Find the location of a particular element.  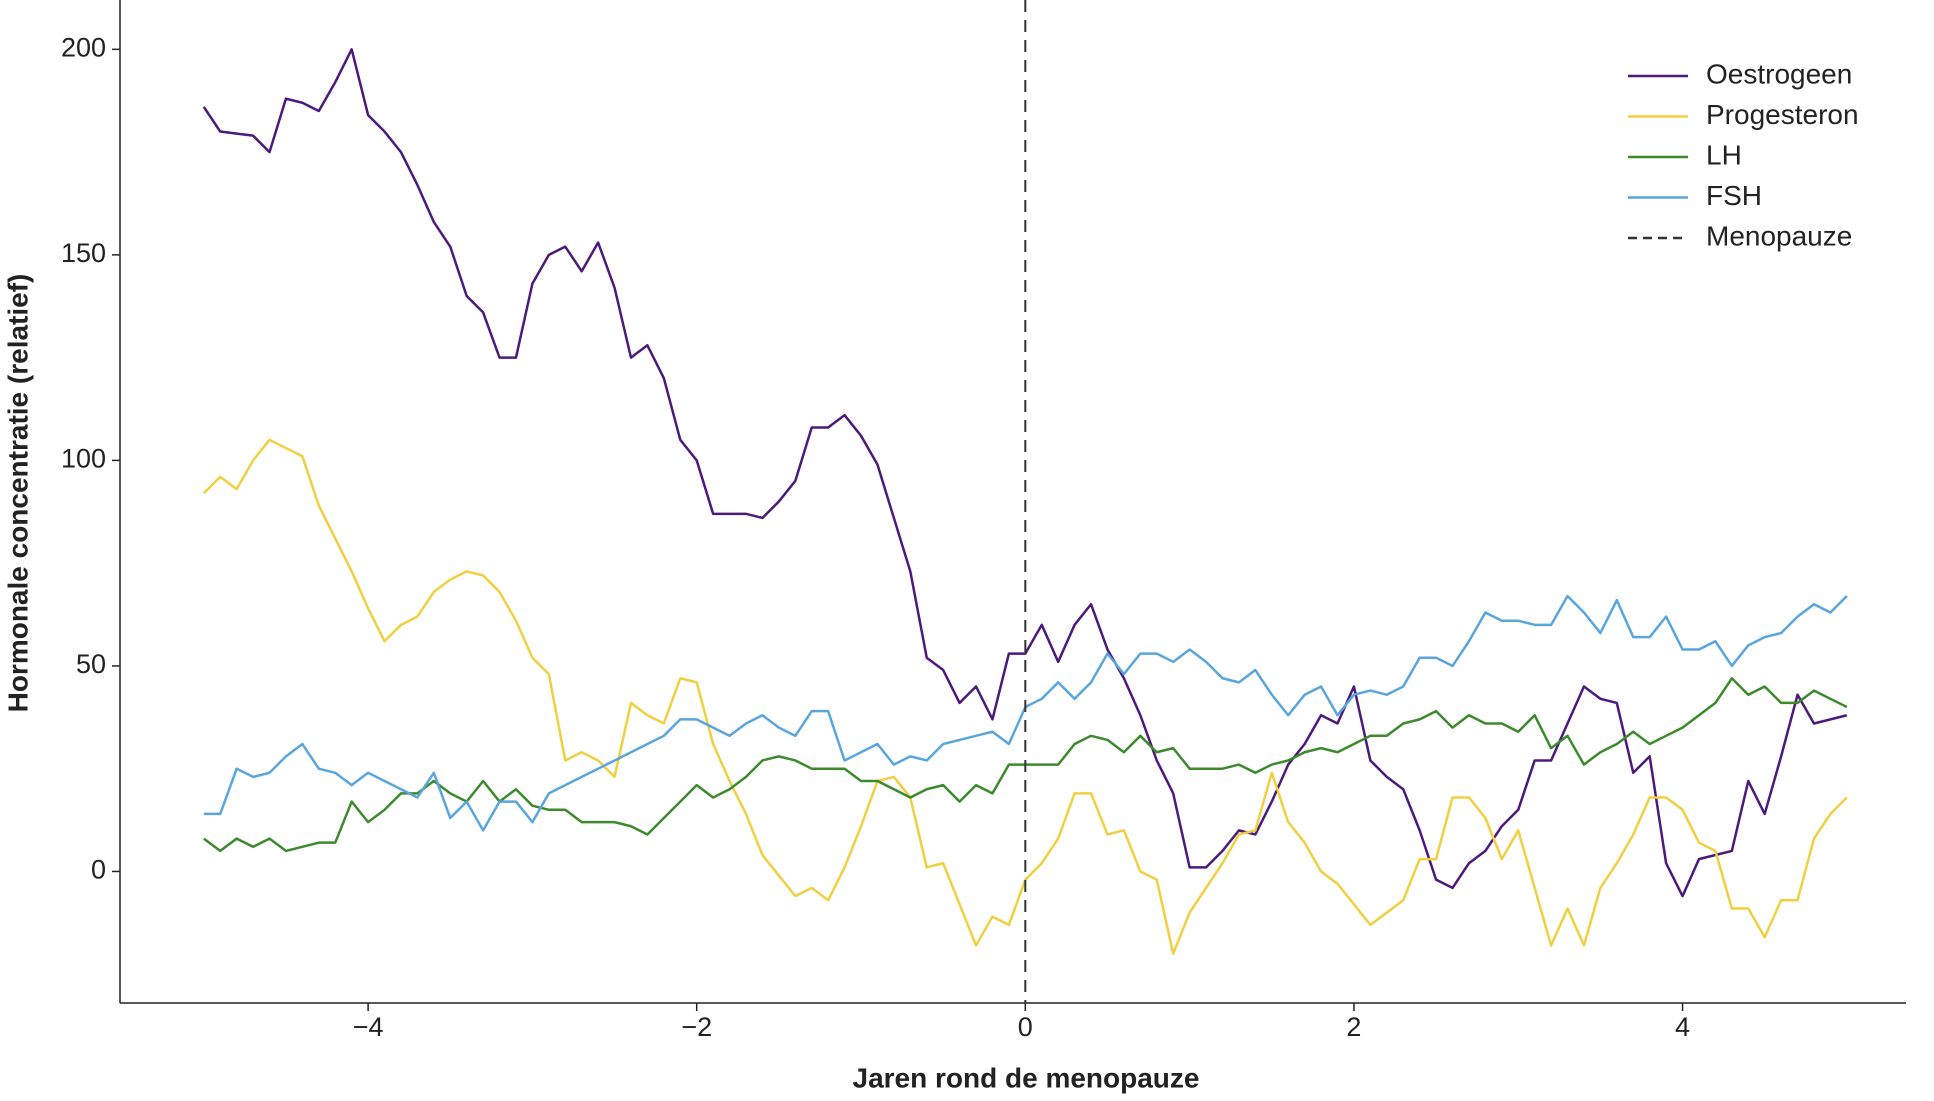

legend-label: Progesteron is located at coordinates (1782, 114).